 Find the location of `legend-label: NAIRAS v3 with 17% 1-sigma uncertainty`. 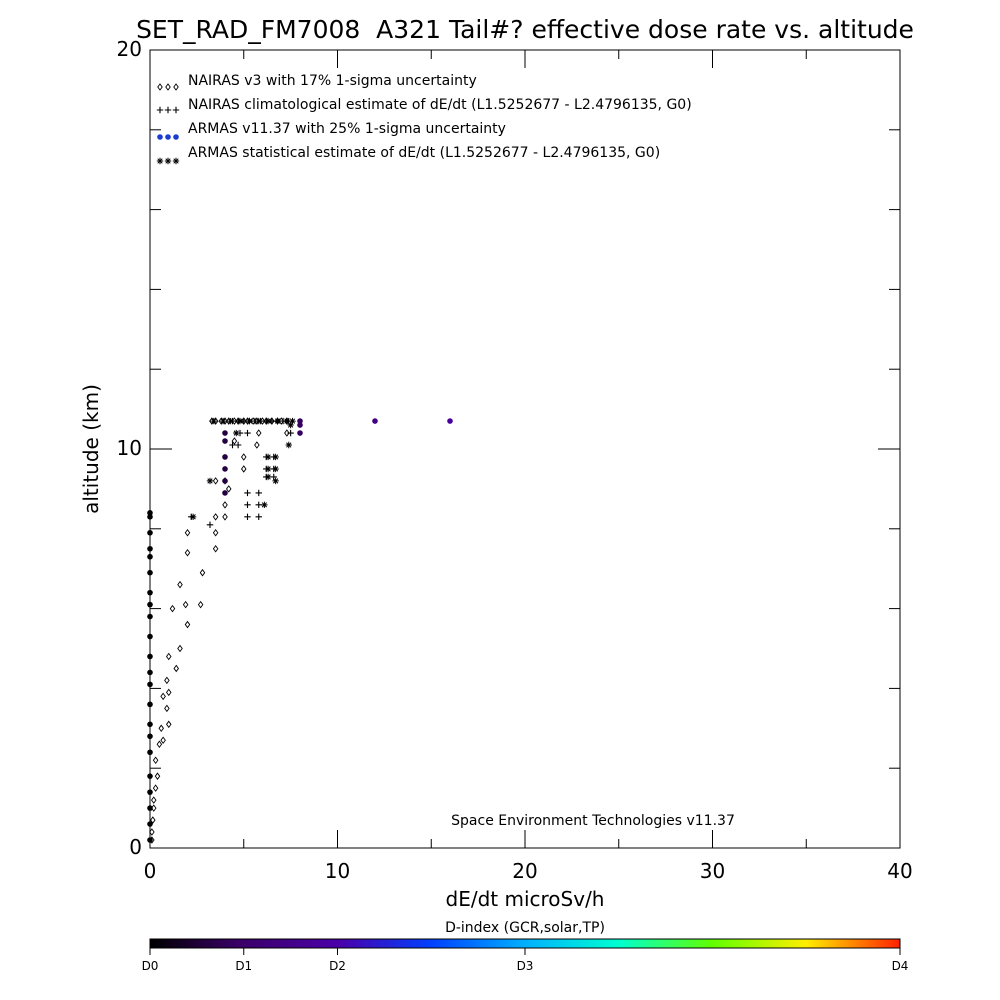

legend-label: NAIRAS v3 with 17% 1-sigma uncertainty is located at coordinates (332, 81).